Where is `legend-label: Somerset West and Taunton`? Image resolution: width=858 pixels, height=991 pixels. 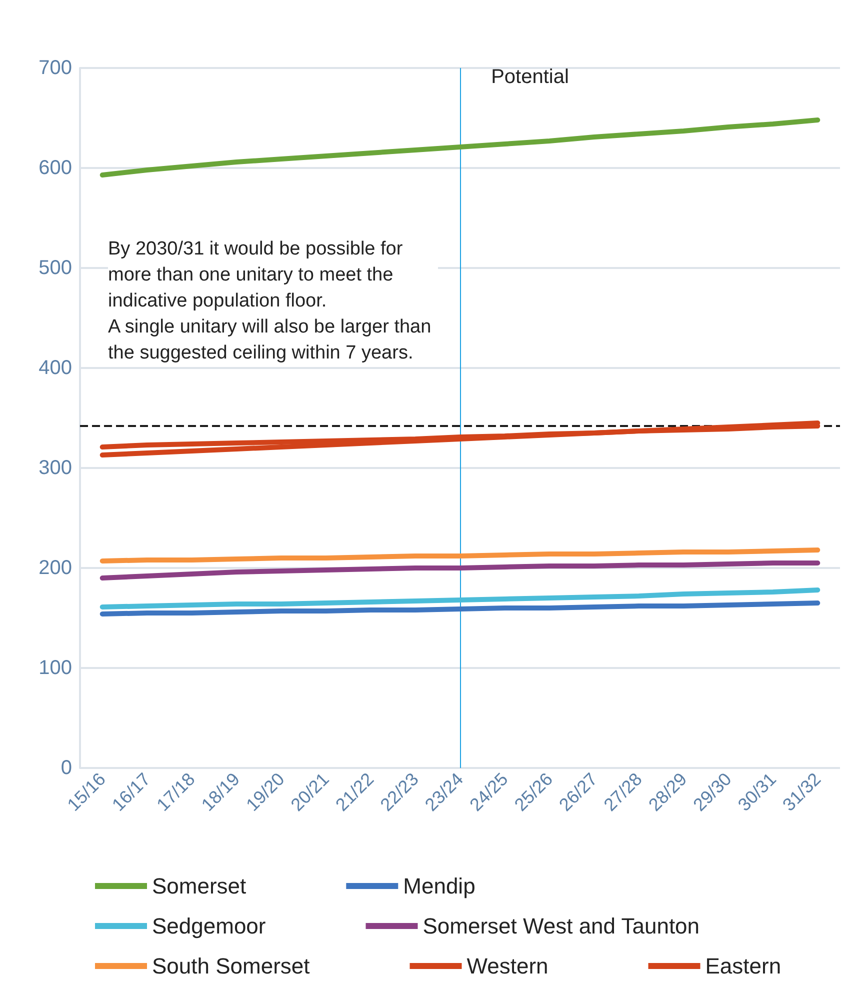
legend-label: Somerset West and Taunton is located at coordinates (561, 926).